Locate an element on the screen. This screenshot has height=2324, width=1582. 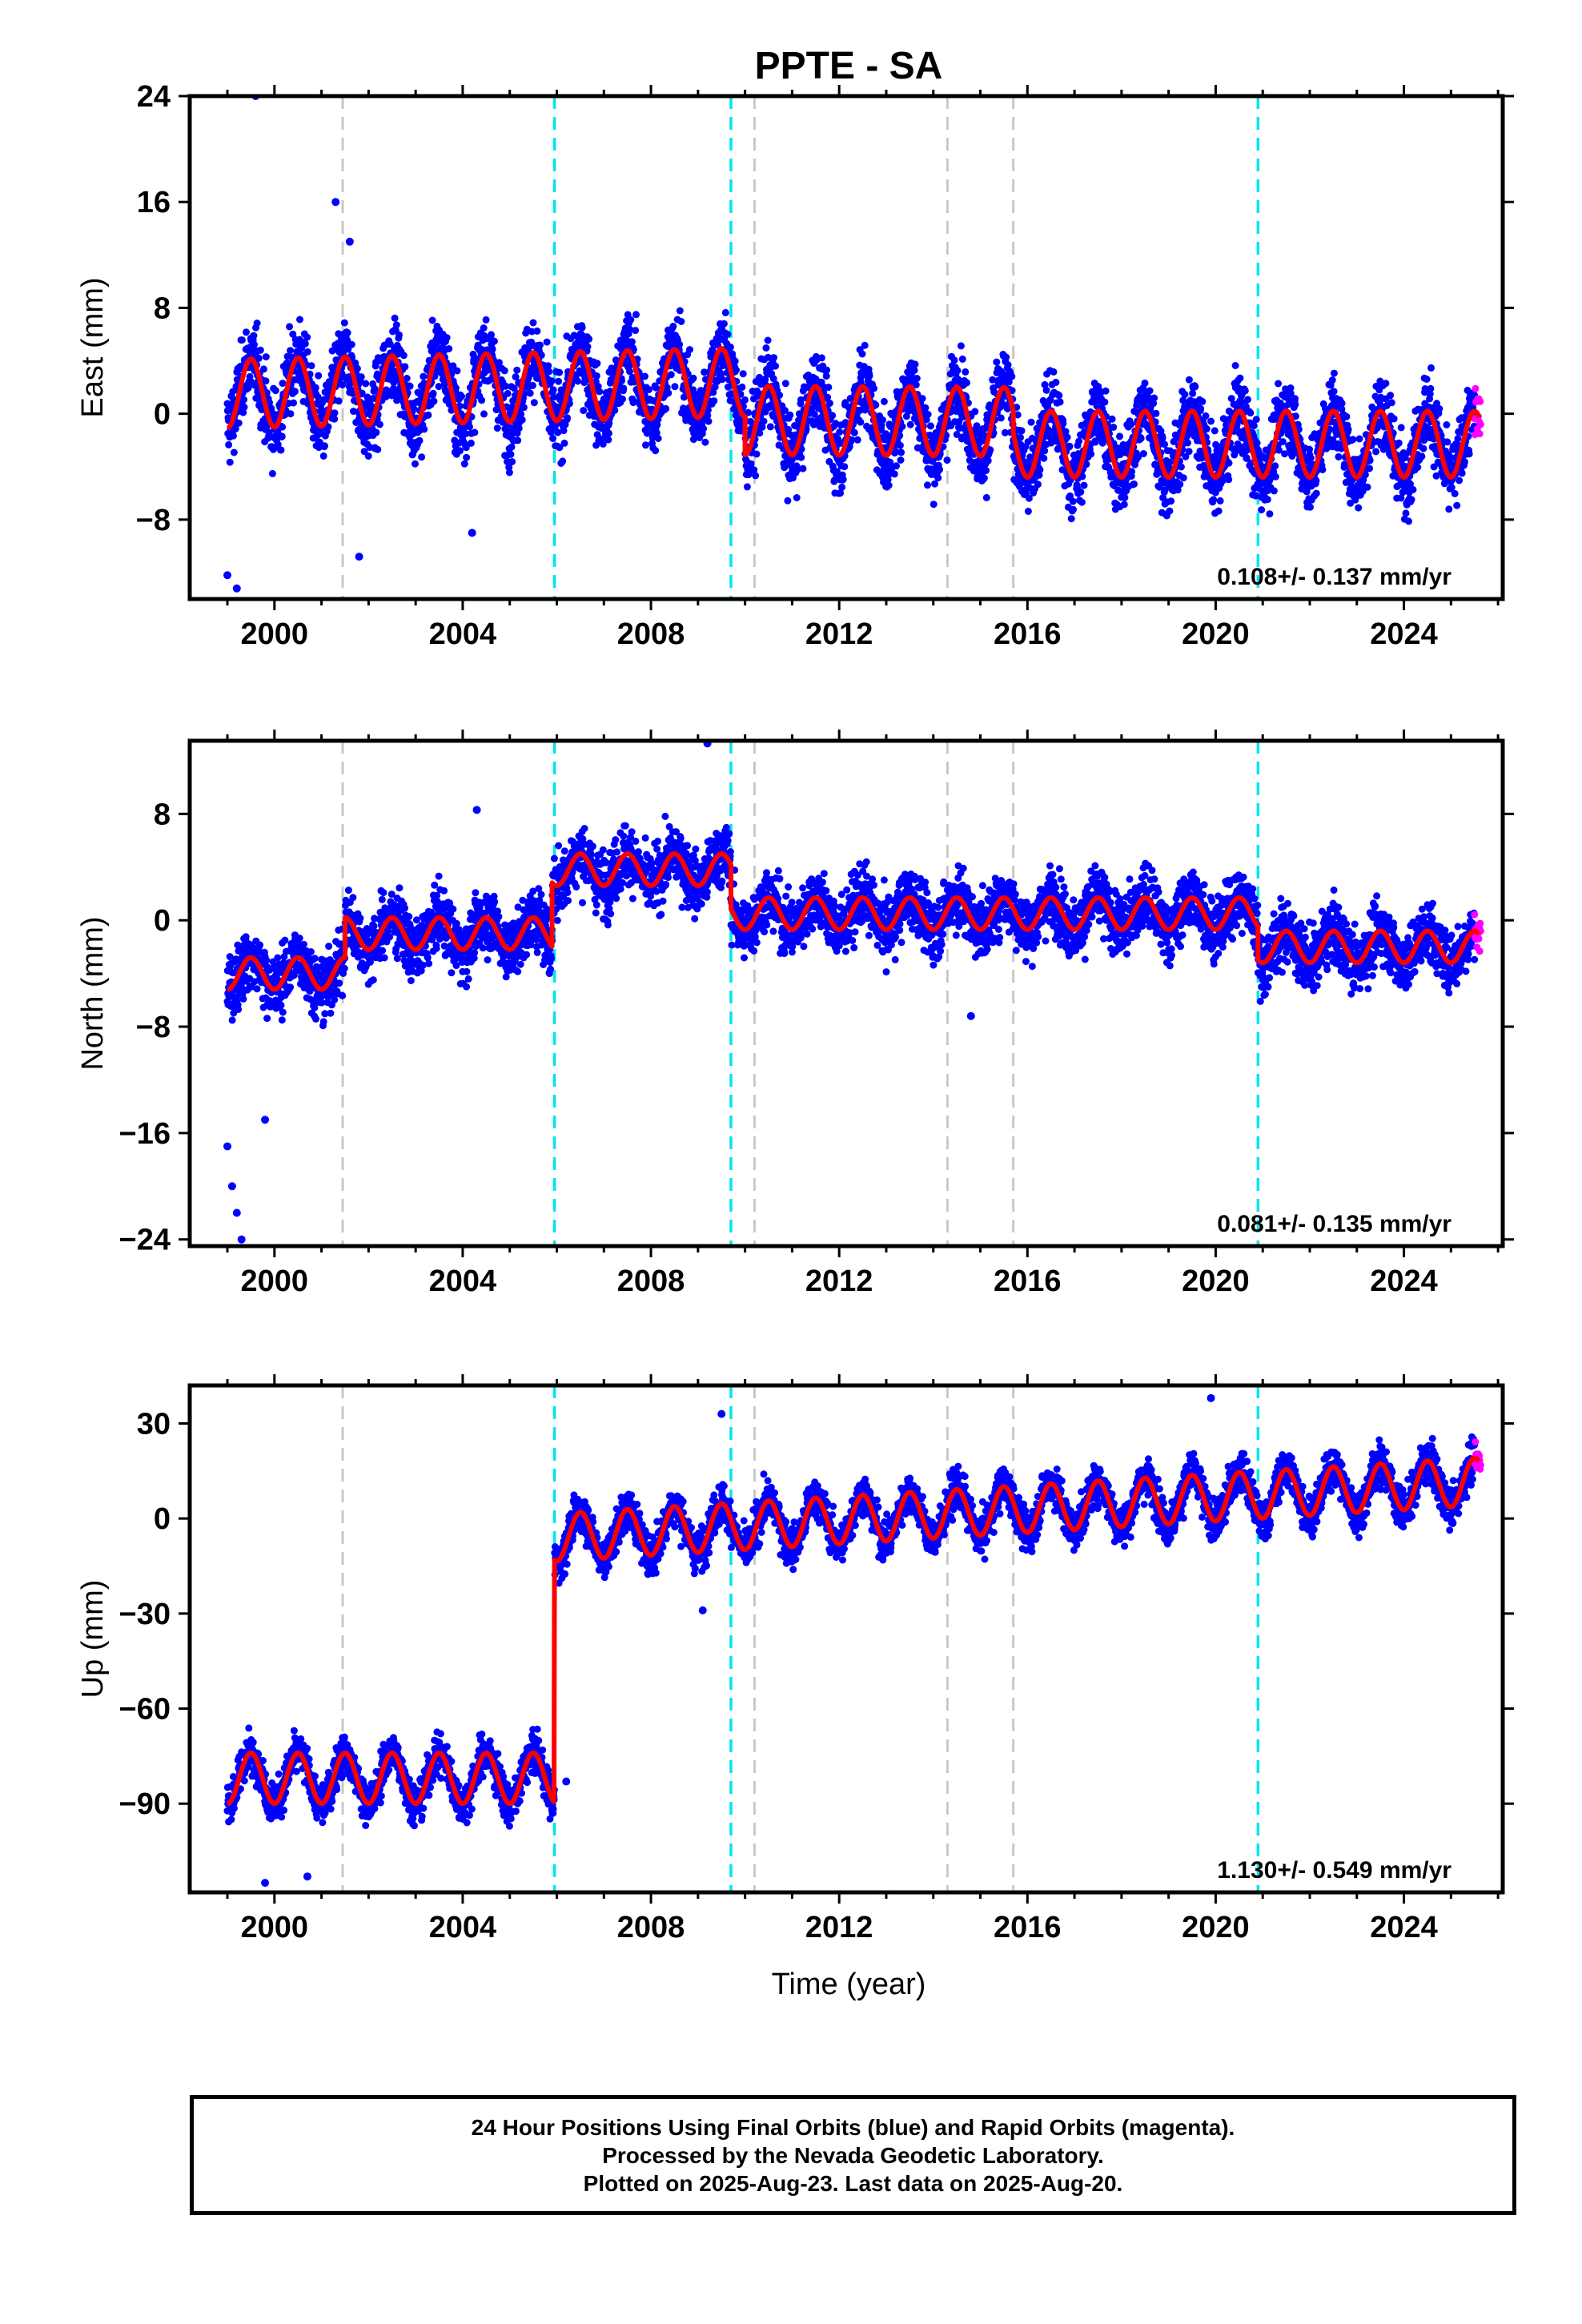
east-x-tick-label: 2012 is located at coordinates (839, 634).